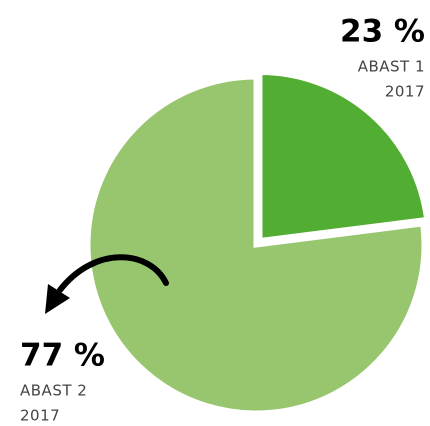  Describe the element at coordinates (57, 299) in the screenshot. I see `arrow-head` at that location.